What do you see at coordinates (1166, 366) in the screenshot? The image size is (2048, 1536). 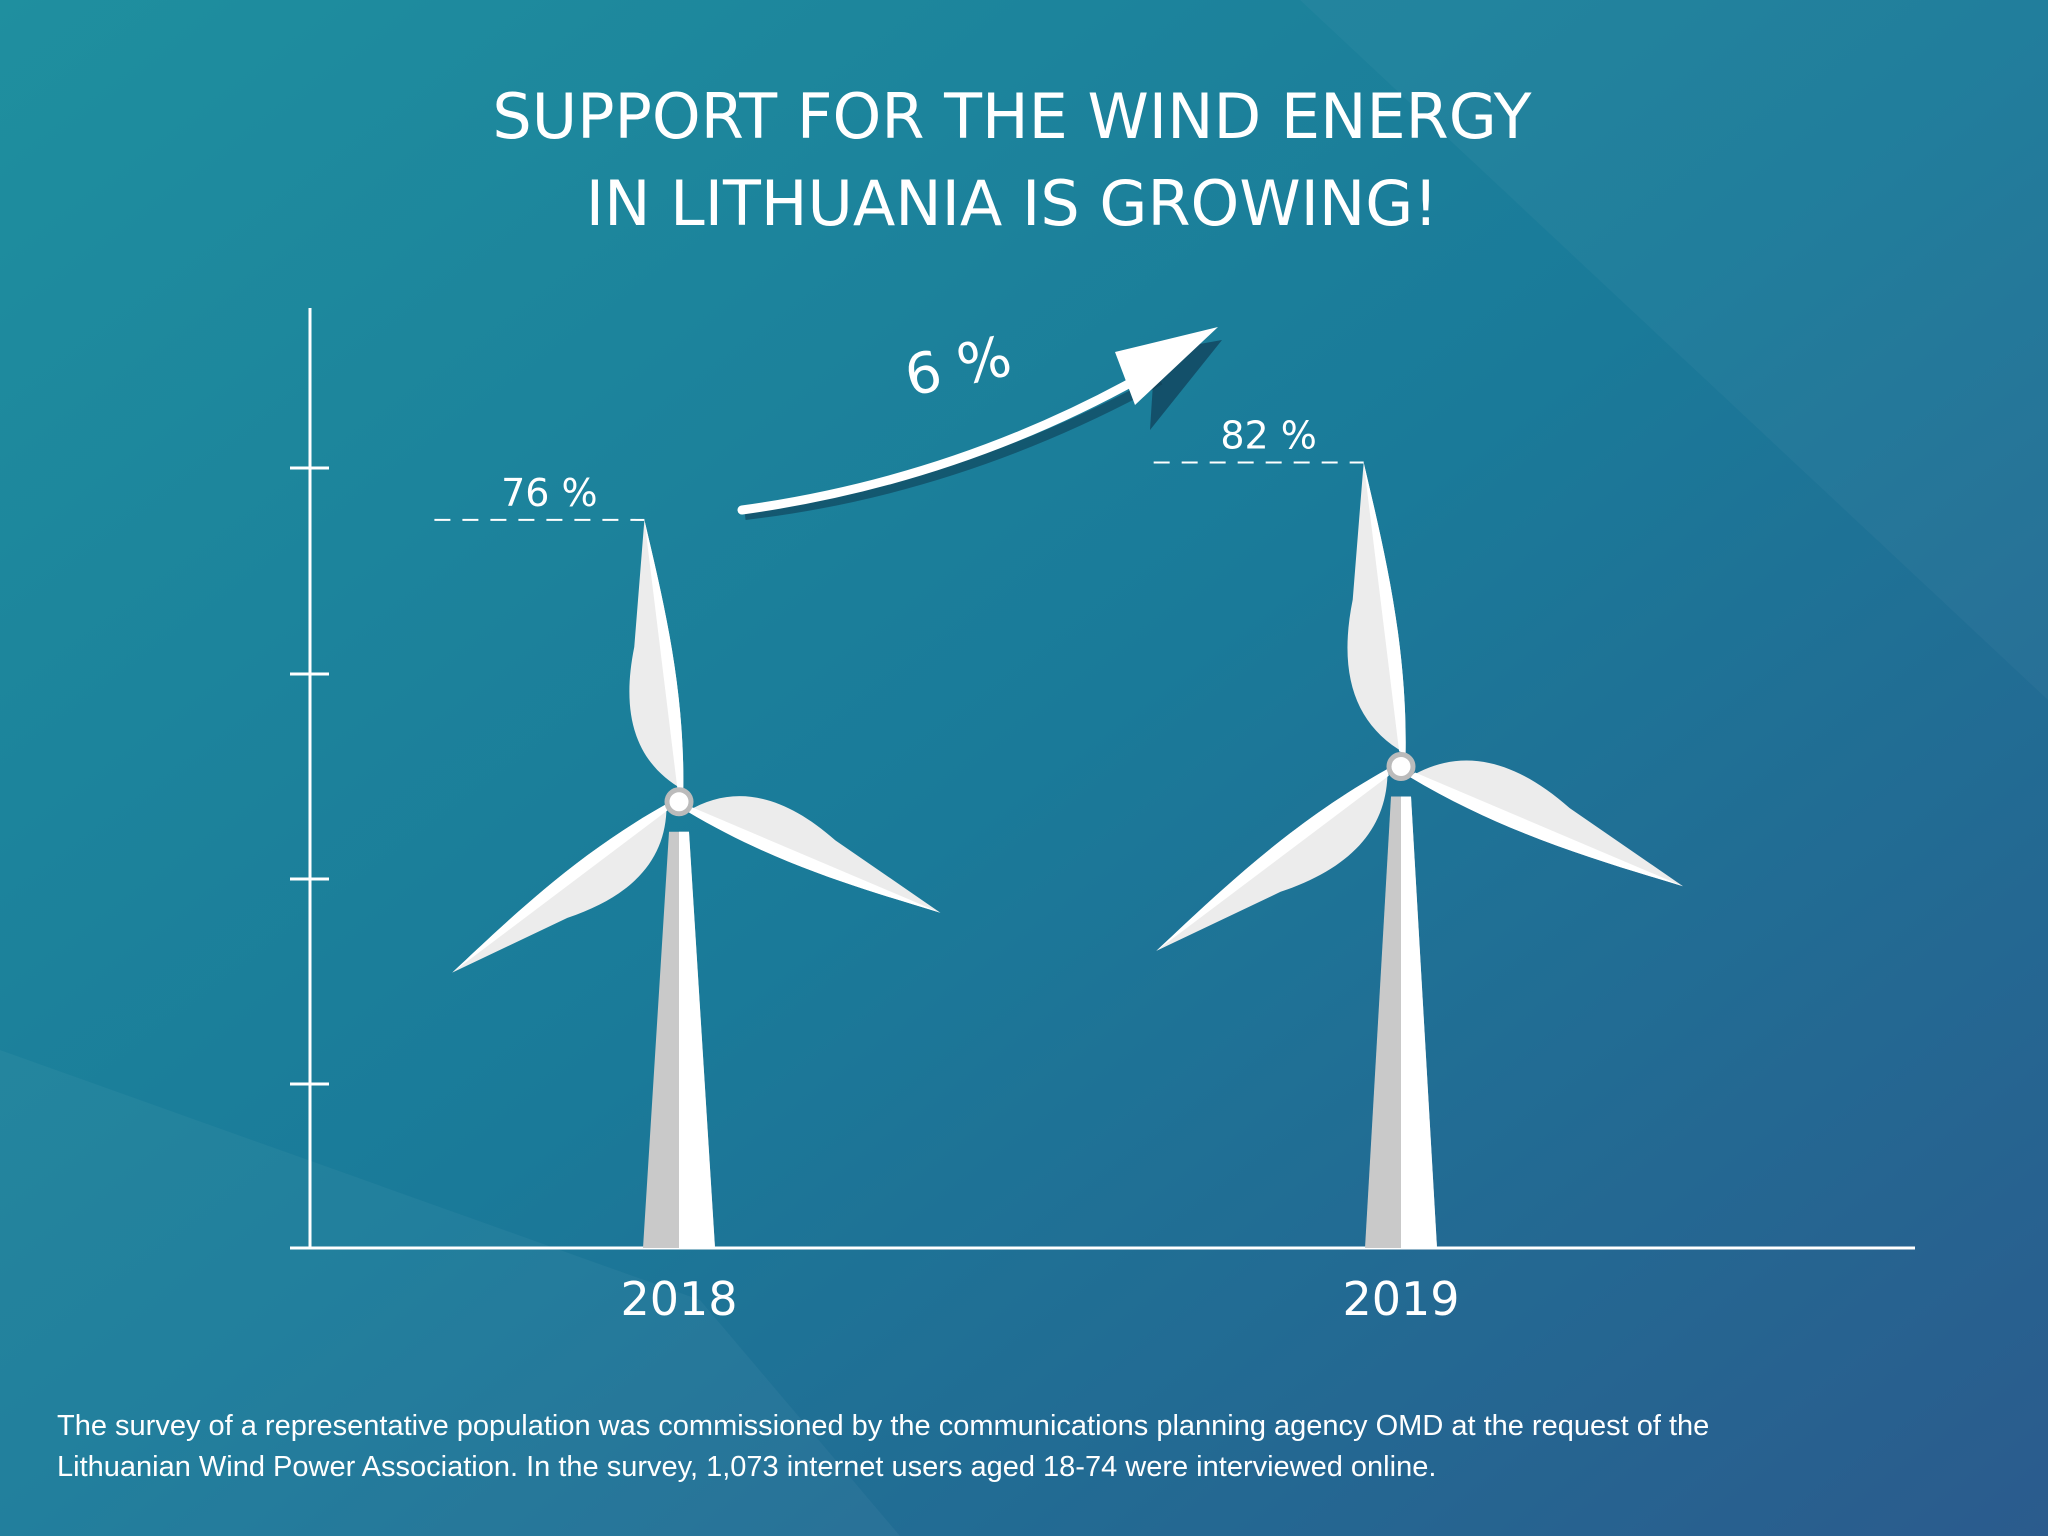 I see `arrow-head` at bounding box center [1166, 366].